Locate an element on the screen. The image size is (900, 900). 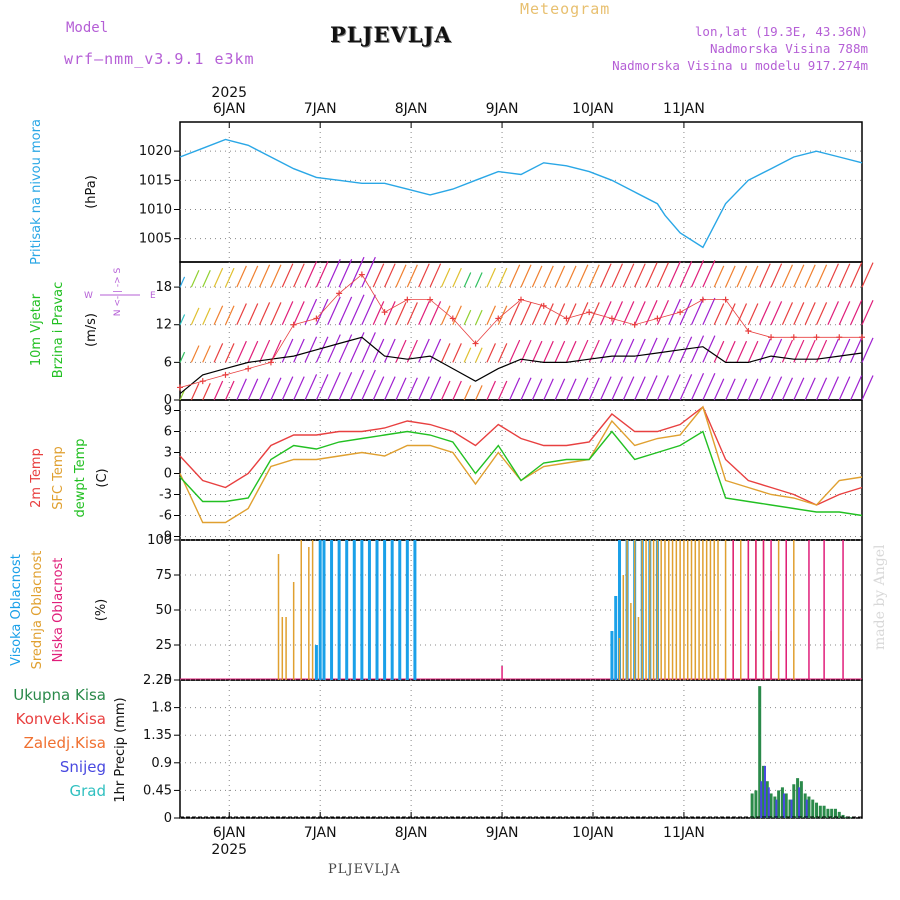
precip-legend-item: Ukupna Kisa is located at coordinates (59, 695).